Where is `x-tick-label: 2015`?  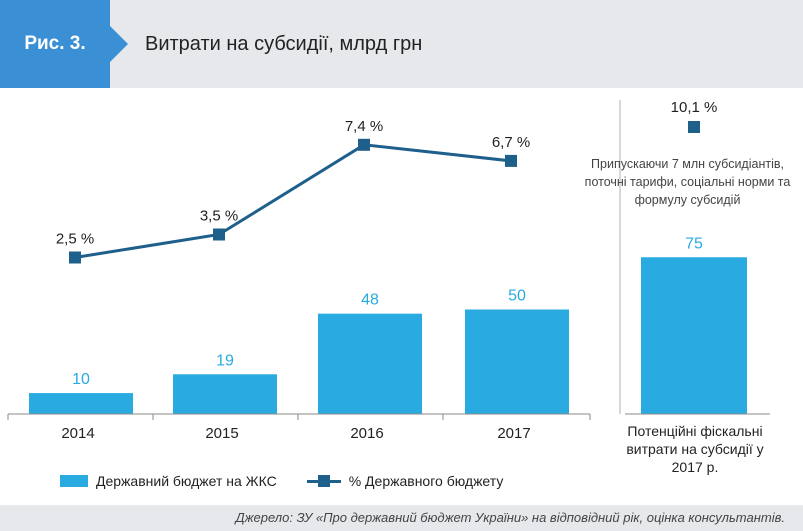
x-tick-label: 2015 is located at coordinates (221, 433).